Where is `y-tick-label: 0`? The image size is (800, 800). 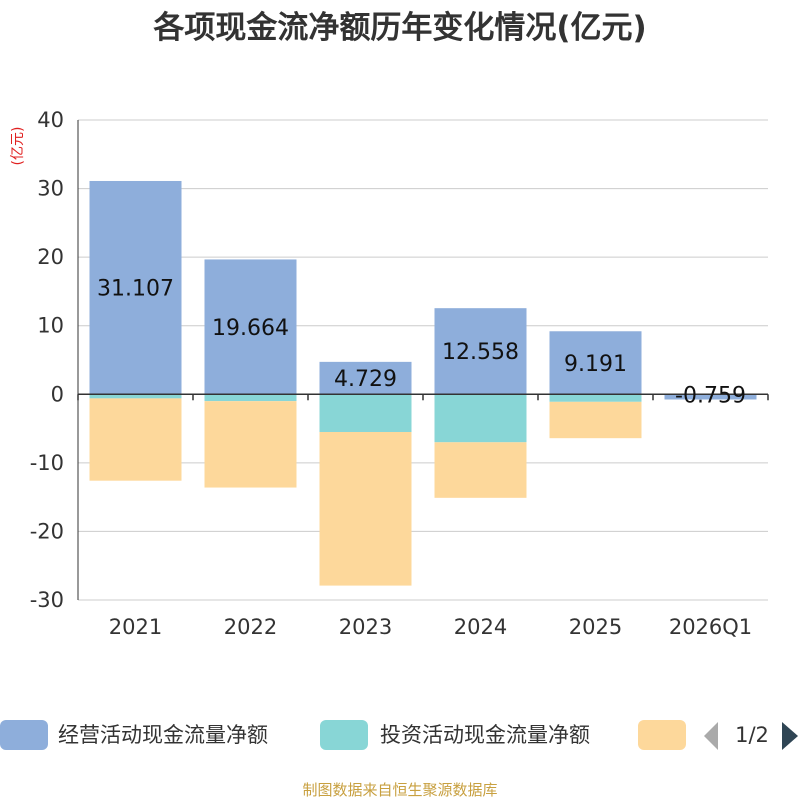
y-tick-label: 0 is located at coordinates (57, 394).